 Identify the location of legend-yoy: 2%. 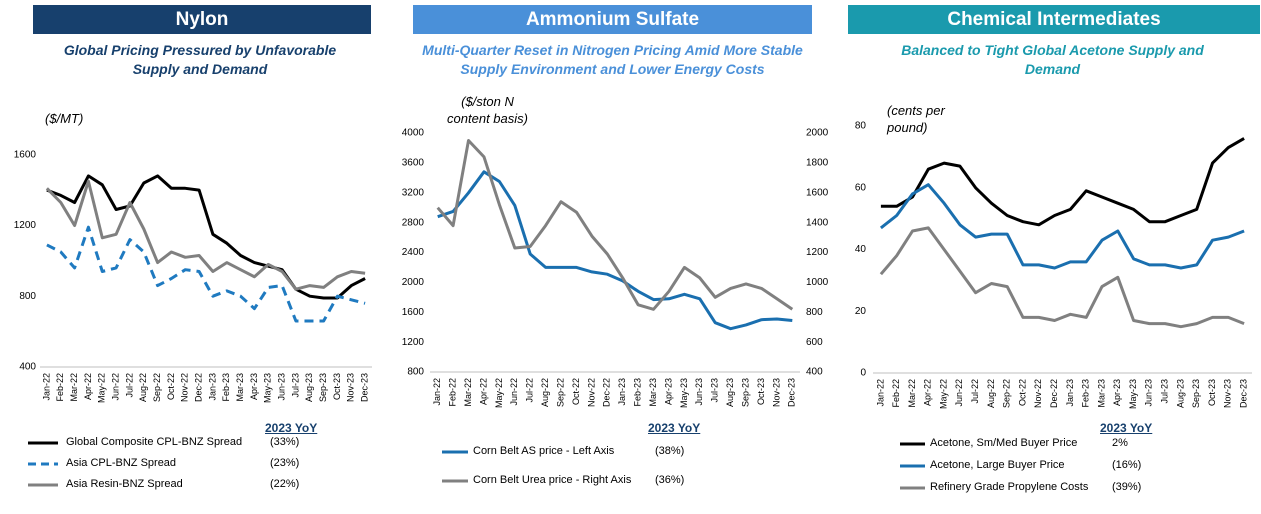
(1120, 443).